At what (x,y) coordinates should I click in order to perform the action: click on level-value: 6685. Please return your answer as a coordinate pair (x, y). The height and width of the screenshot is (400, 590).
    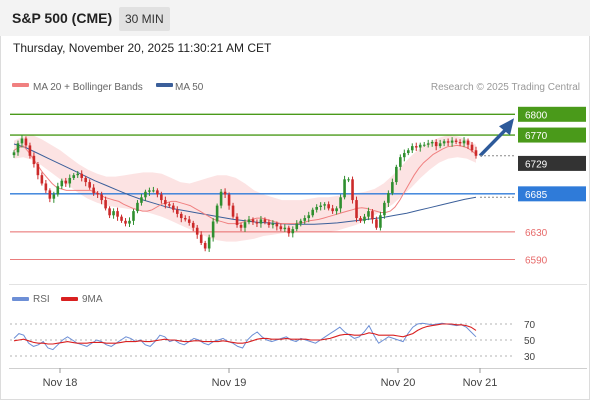
    Looking at the image, I should click on (536, 195).